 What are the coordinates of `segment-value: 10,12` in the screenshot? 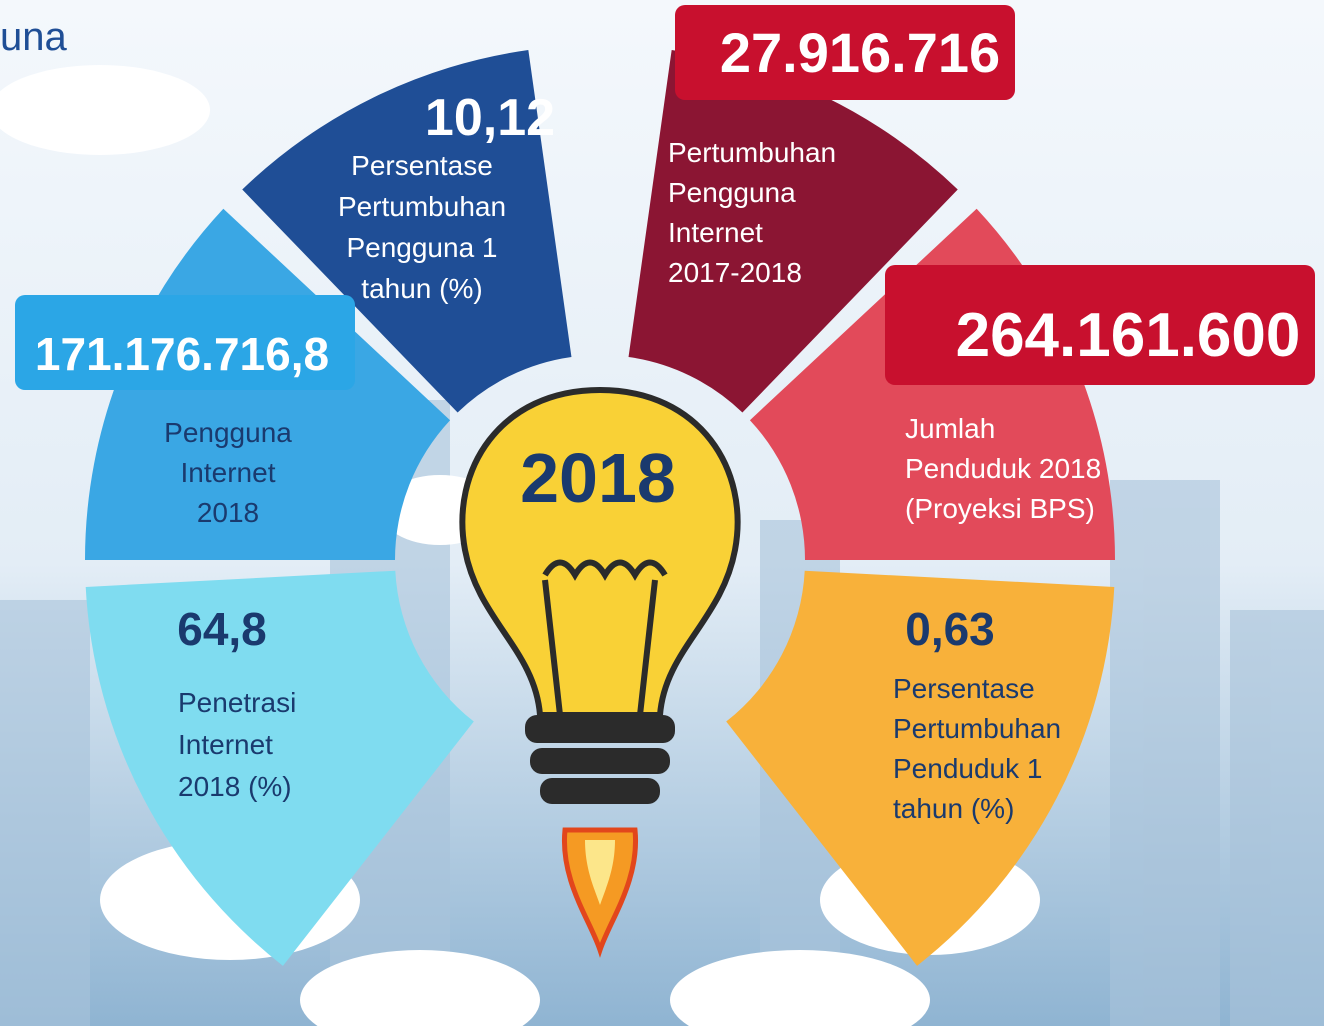 It's located at (490, 118).